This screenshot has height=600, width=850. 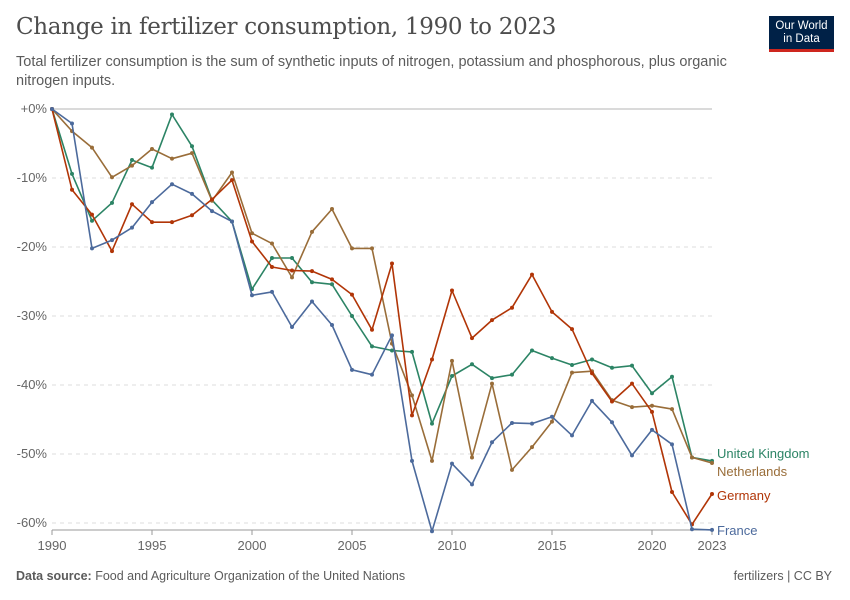 What do you see at coordinates (782, 576) in the screenshot?
I see `license-text: fertilizers | CC BY` at bounding box center [782, 576].